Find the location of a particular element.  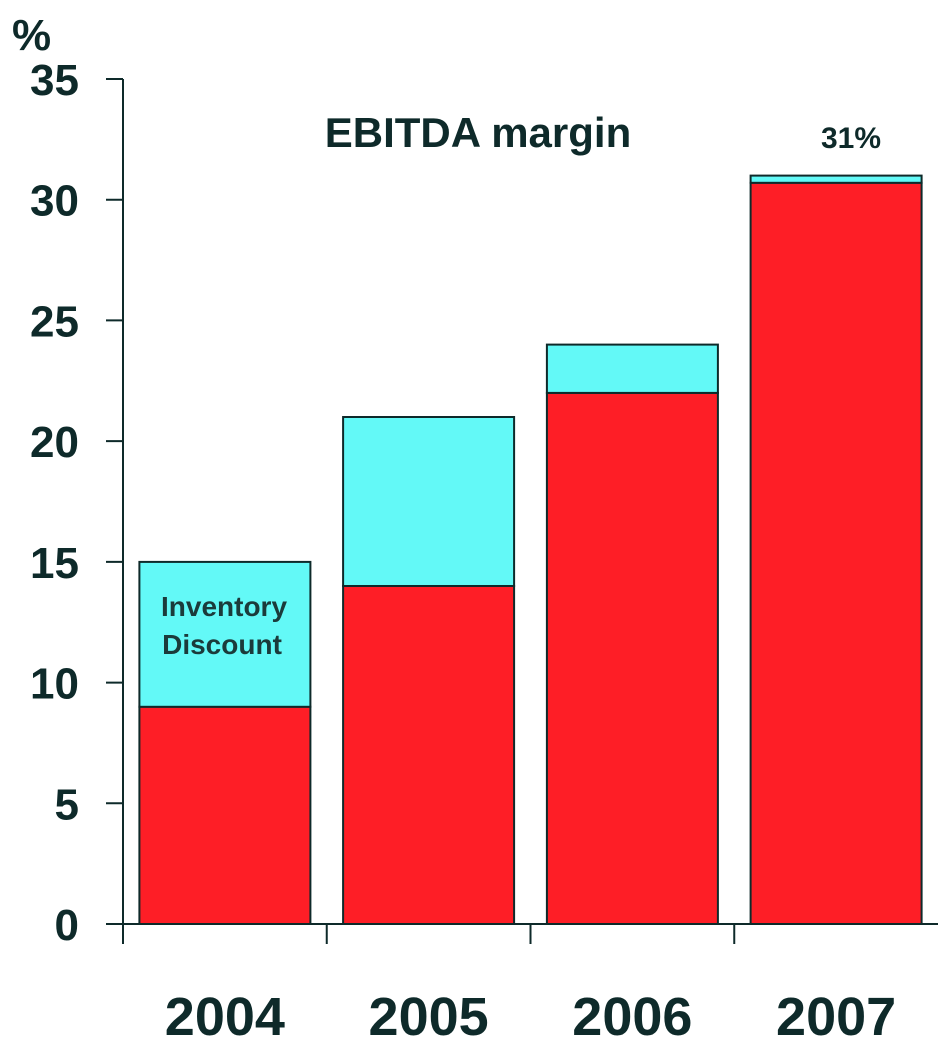

x-tick-label-2007: 2007 is located at coordinates (836, 1014).